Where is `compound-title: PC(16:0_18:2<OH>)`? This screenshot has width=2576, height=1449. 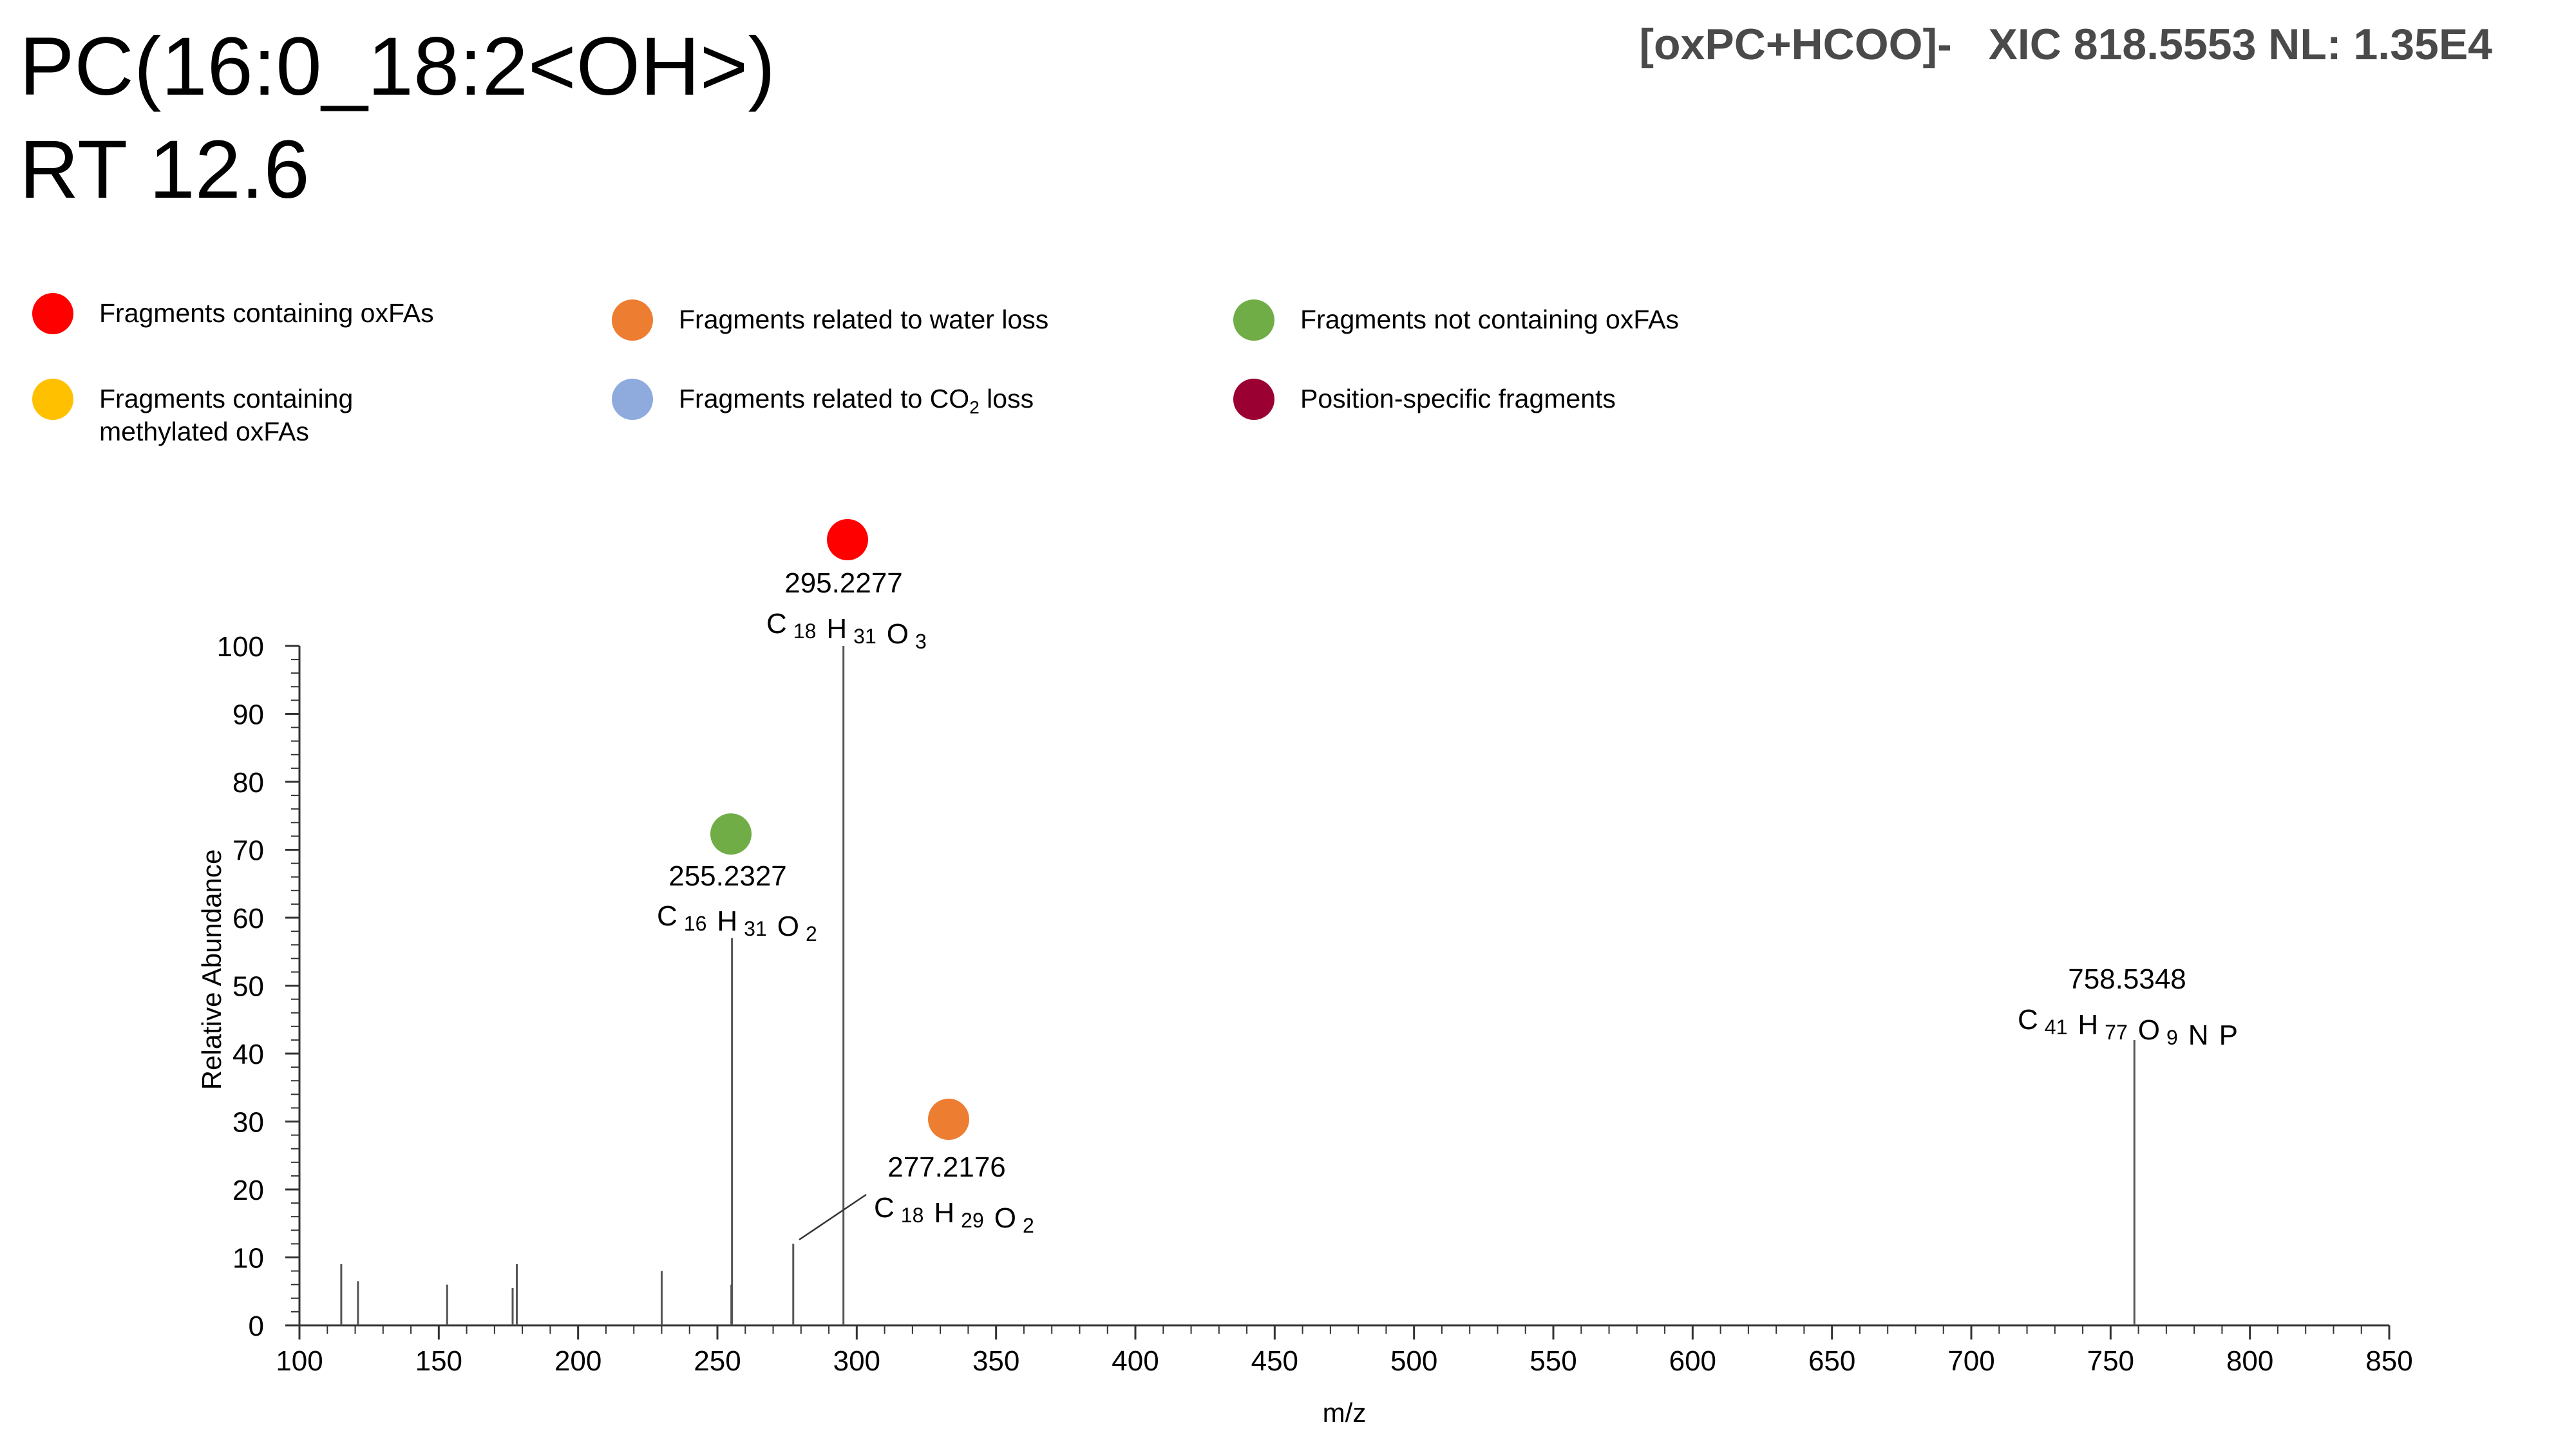
compound-title: PC(16:0_18:2<OH>) is located at coordinates (397, 67).